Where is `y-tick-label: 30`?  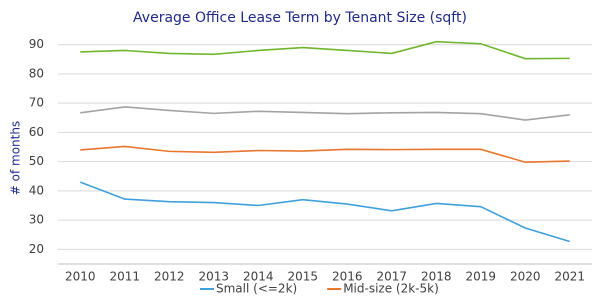
y-tick-label: 30 is located at coordinates (36, 220).